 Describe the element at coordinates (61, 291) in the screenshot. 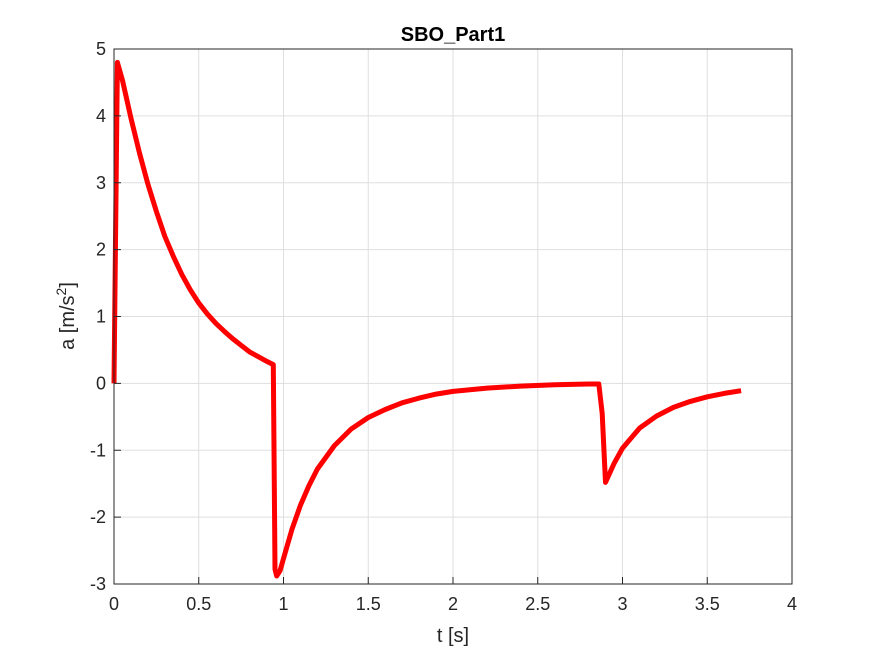

I see `y-axis-title-superscript: 2` at that location.